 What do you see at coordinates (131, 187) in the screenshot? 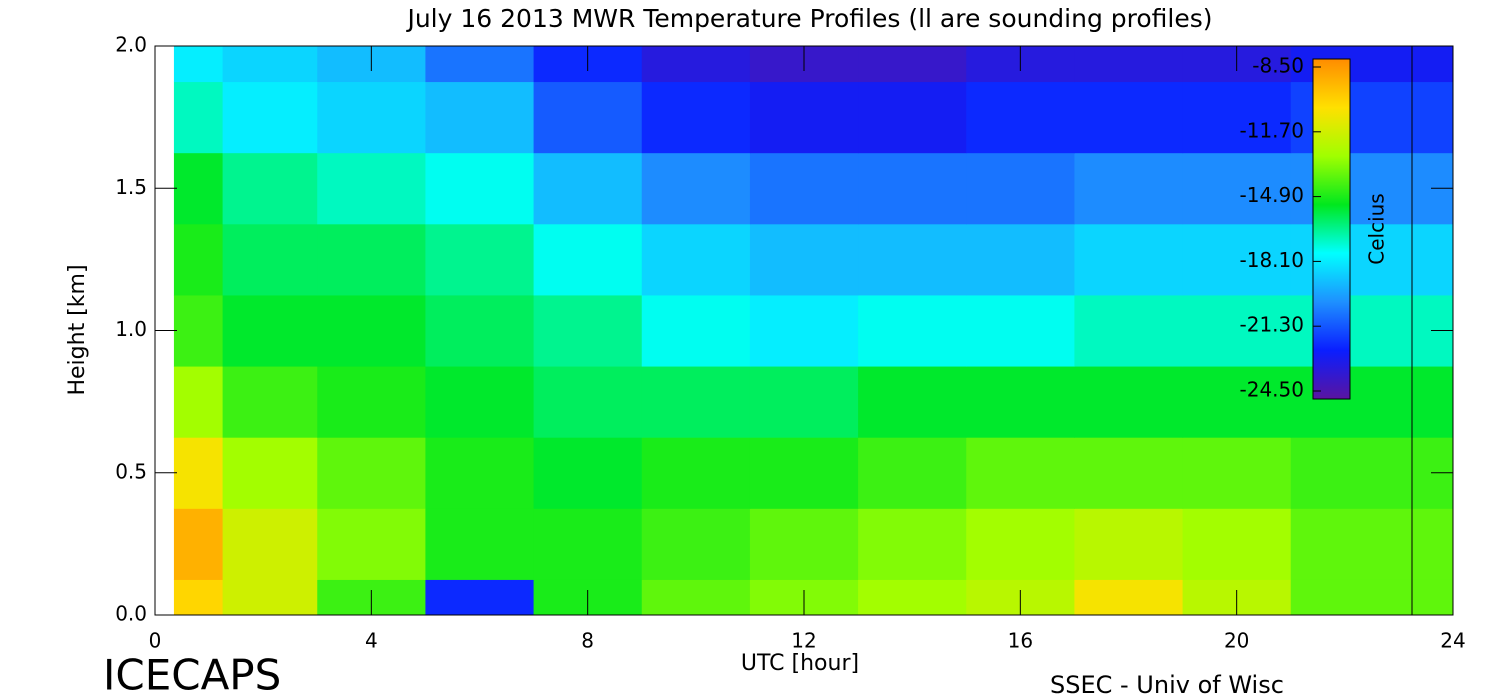
I see `y-tick-label: 1.5` at bounding box center [131, 187].